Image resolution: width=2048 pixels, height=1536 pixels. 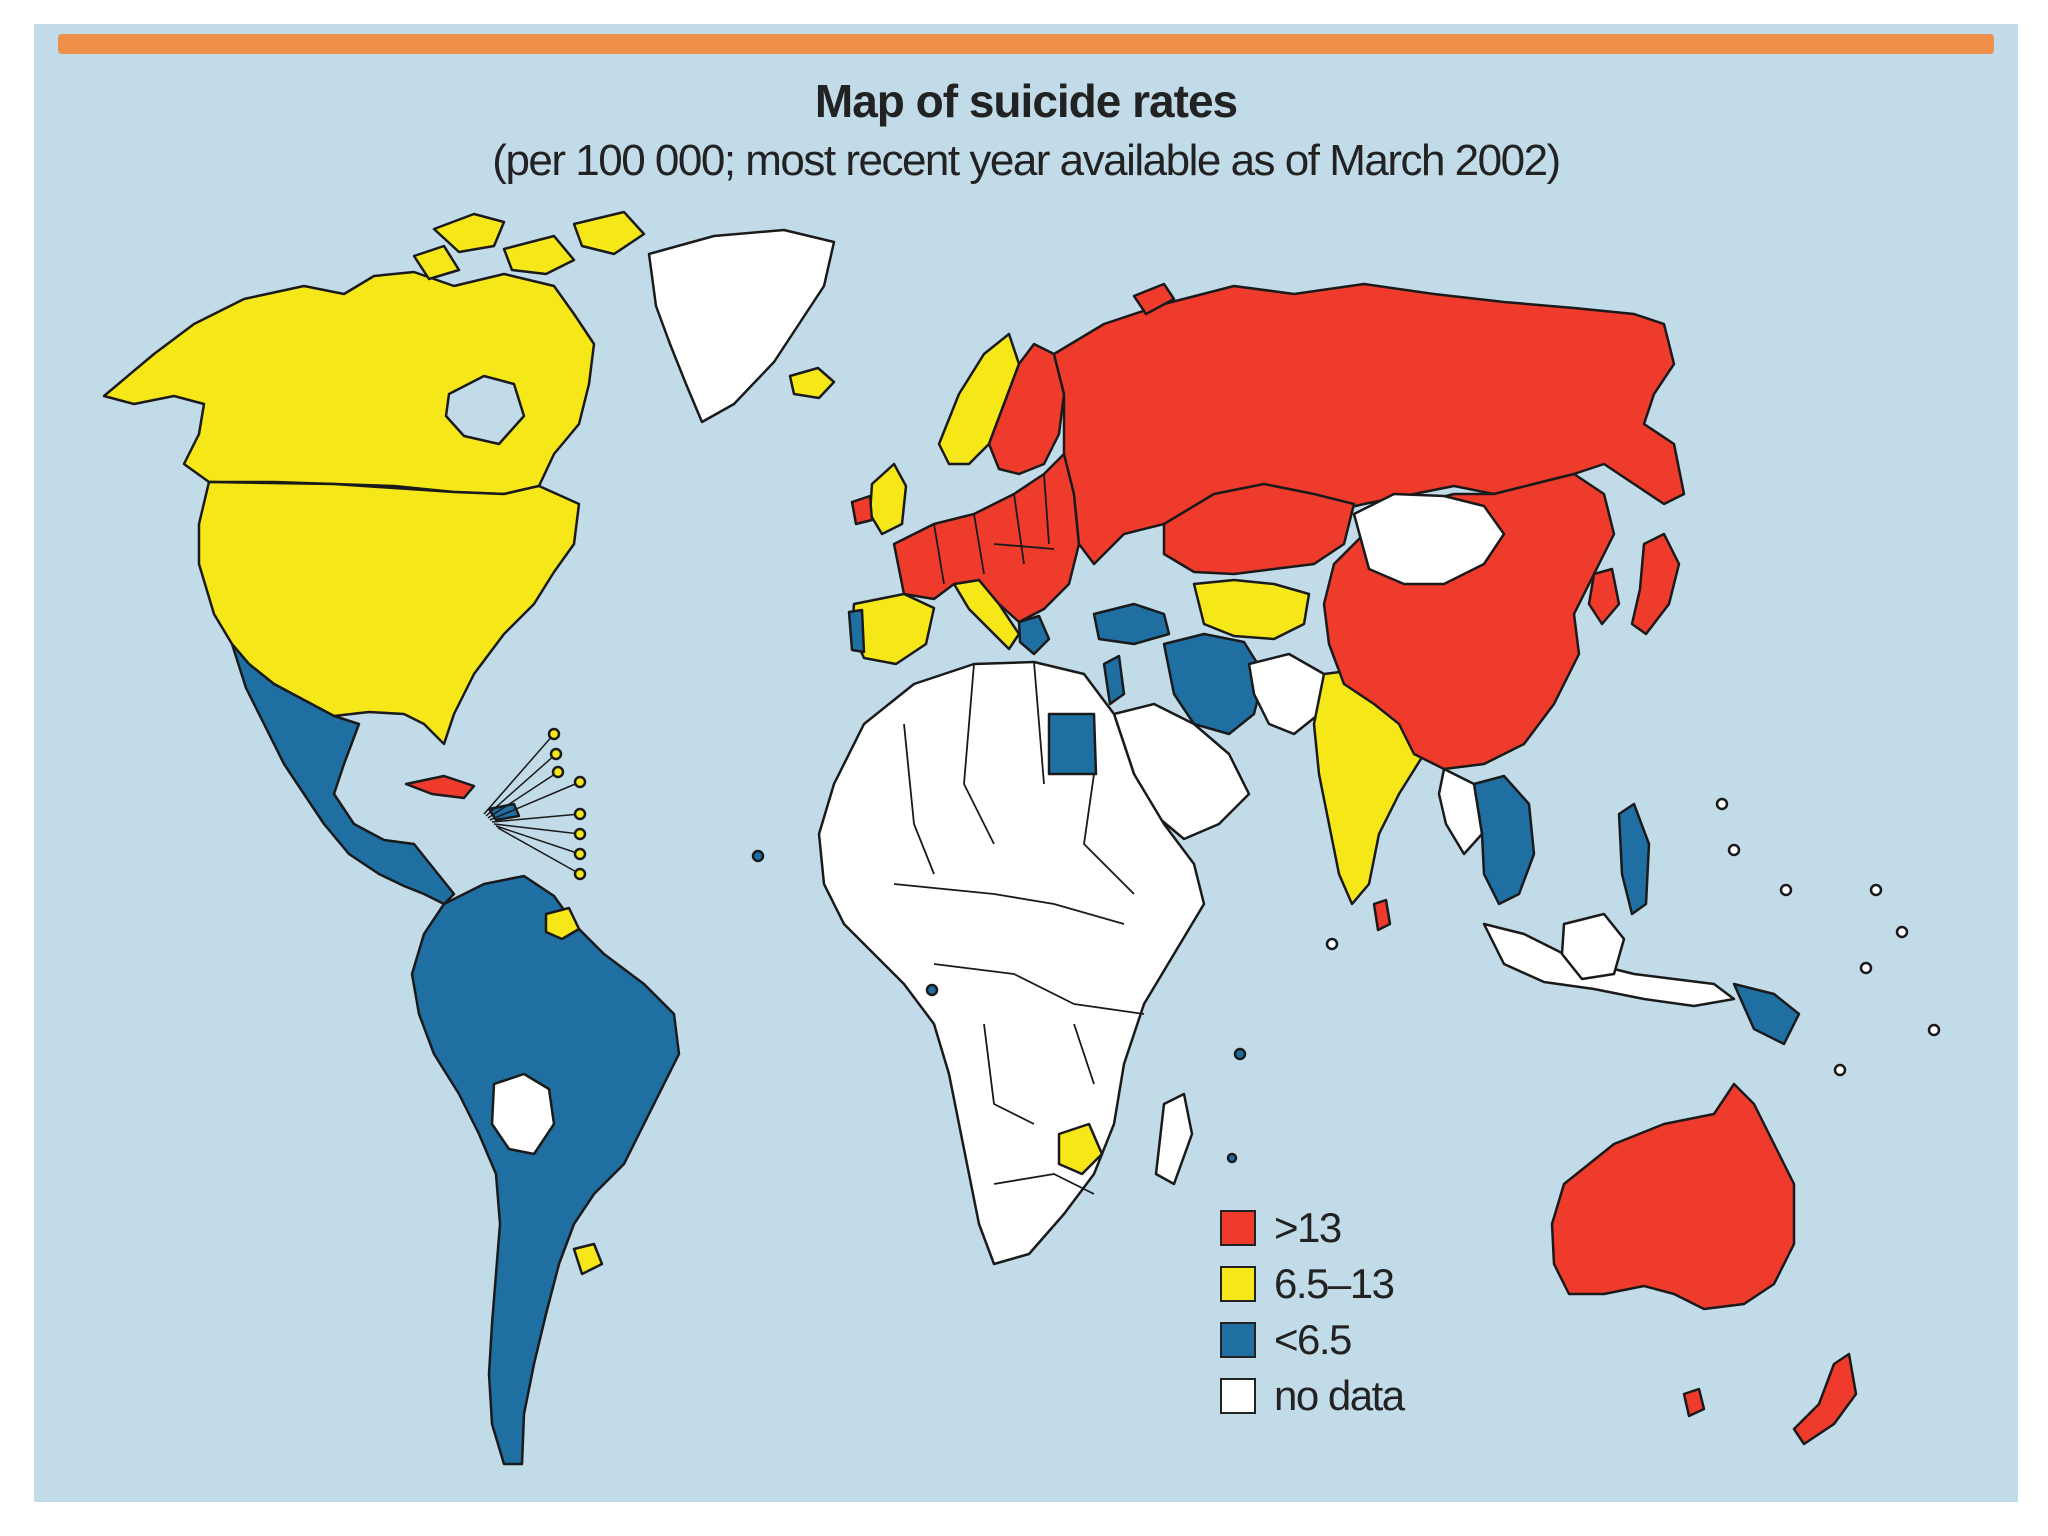 I want to click on region-philippines, so click(x=1634, y=859).